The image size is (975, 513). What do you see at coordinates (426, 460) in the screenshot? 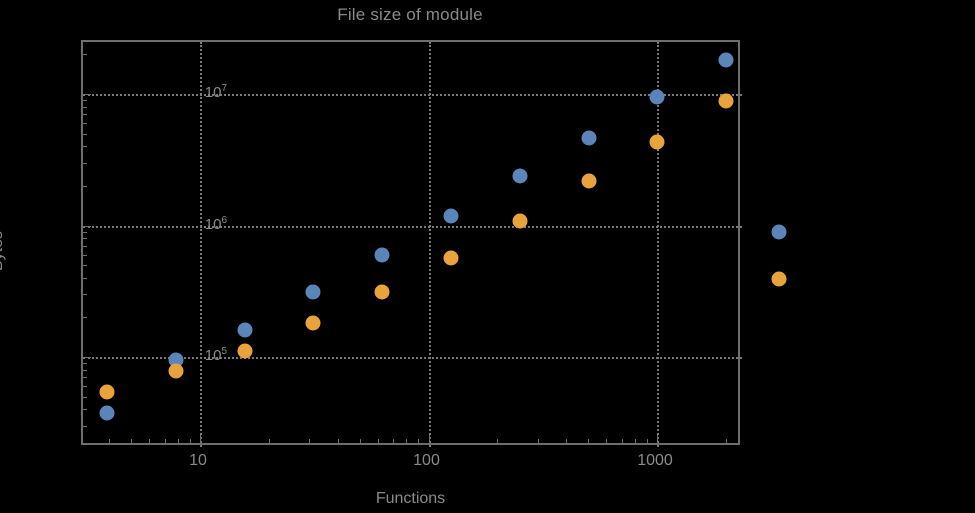
I see `x-tick-label: 100` at bounding box center [426, 460].